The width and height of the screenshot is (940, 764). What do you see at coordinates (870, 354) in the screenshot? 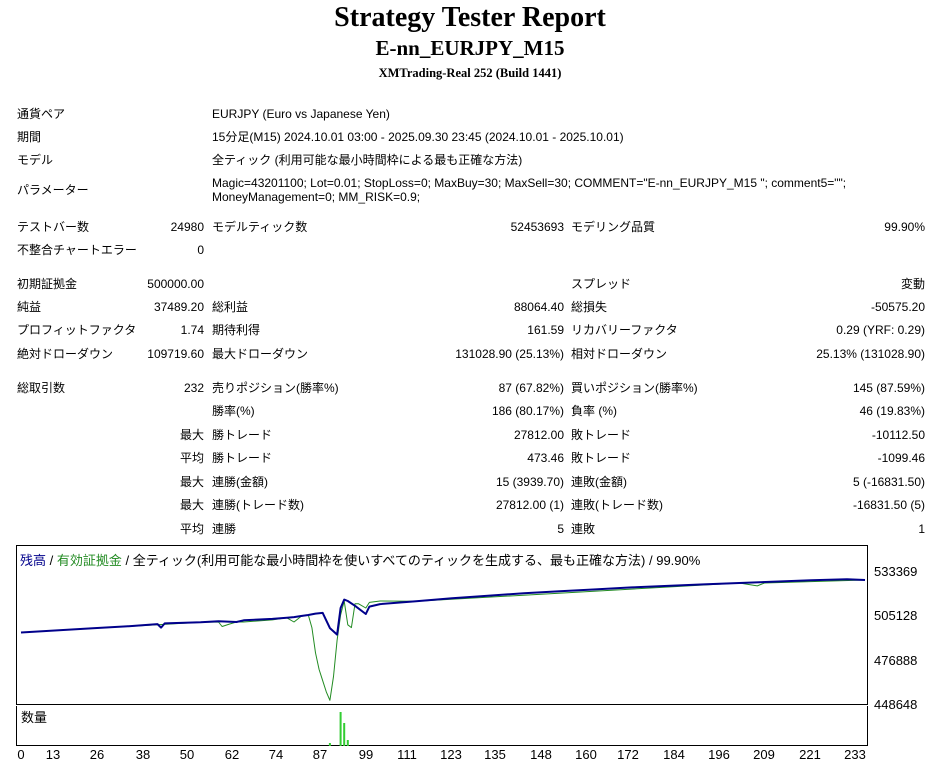
I see `rel-drawdown-value: 25.13% (131028.90)` at bounding box center [870, 354].